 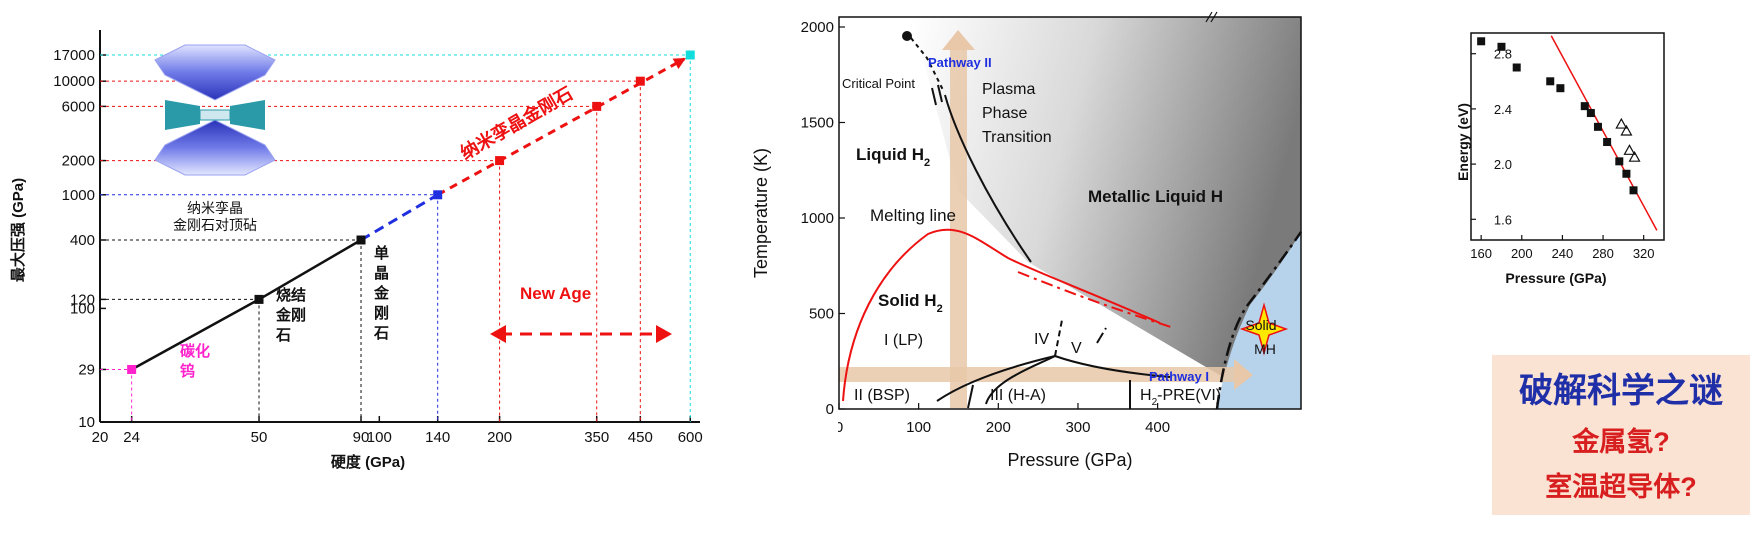 I want to click on b-x-axis-title: Pressure (GPa), so click(x=1069, y=460).